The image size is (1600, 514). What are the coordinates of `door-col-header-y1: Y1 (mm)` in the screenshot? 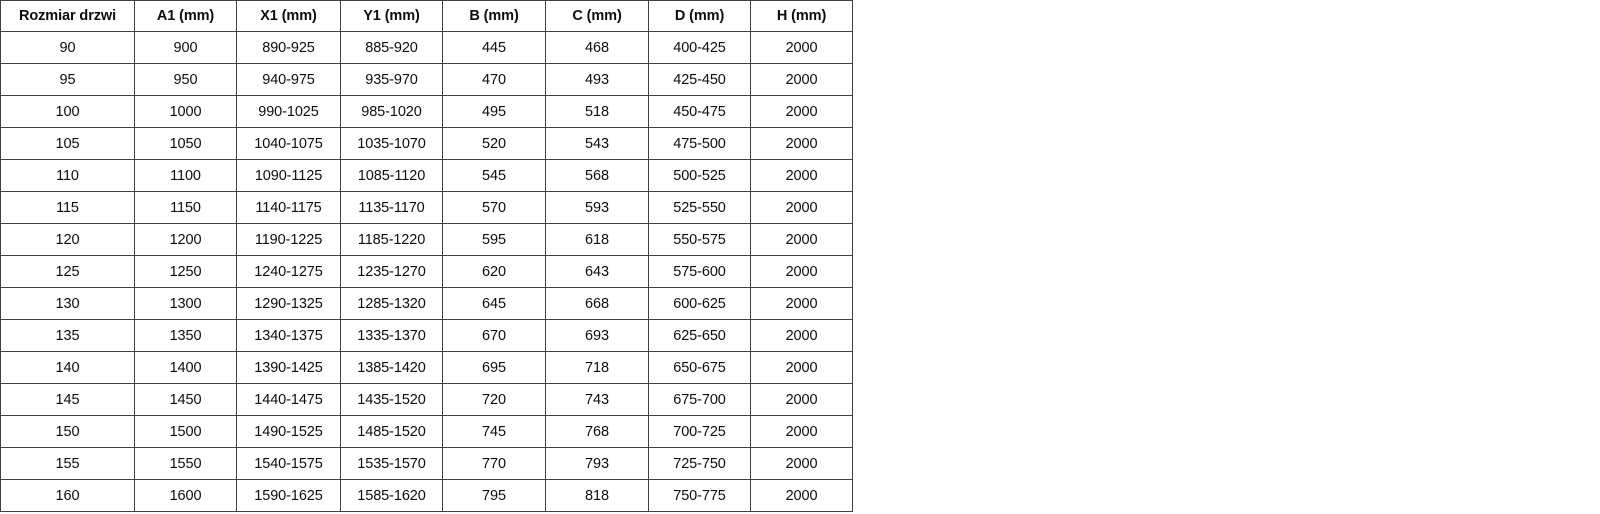 It's located at (391, 16).